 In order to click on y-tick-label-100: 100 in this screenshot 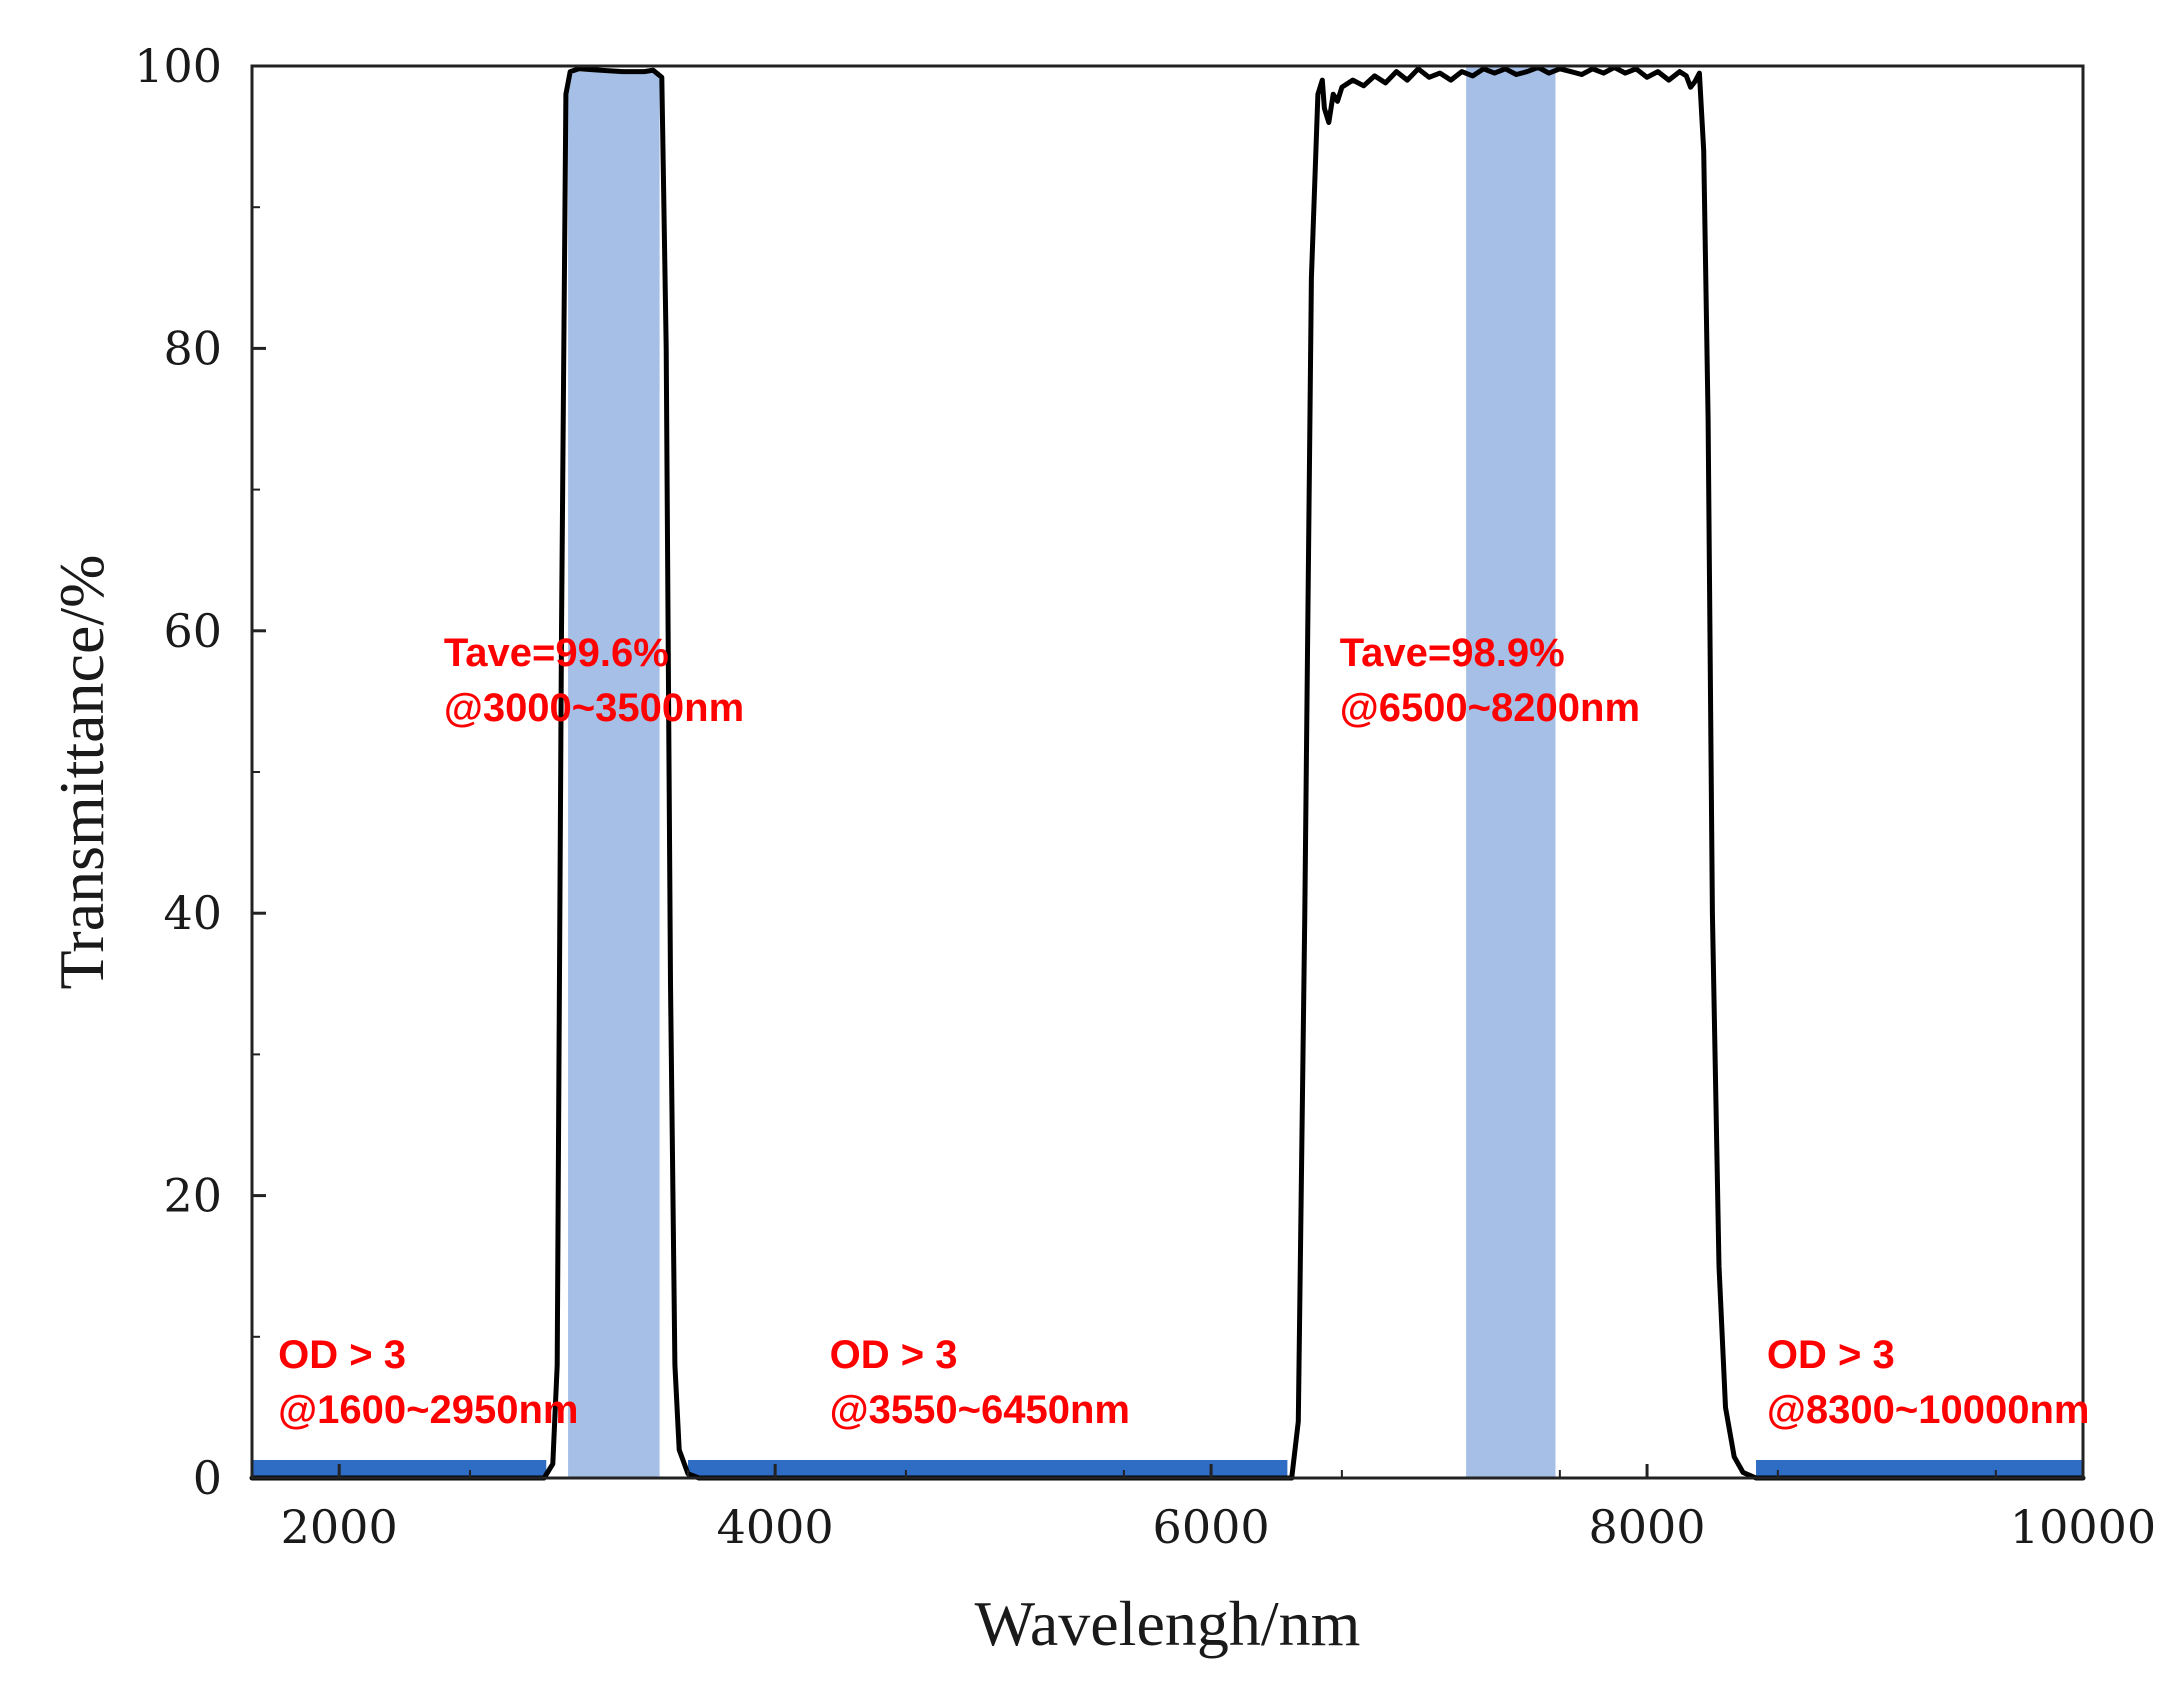, I will do `click(178, 66)`.